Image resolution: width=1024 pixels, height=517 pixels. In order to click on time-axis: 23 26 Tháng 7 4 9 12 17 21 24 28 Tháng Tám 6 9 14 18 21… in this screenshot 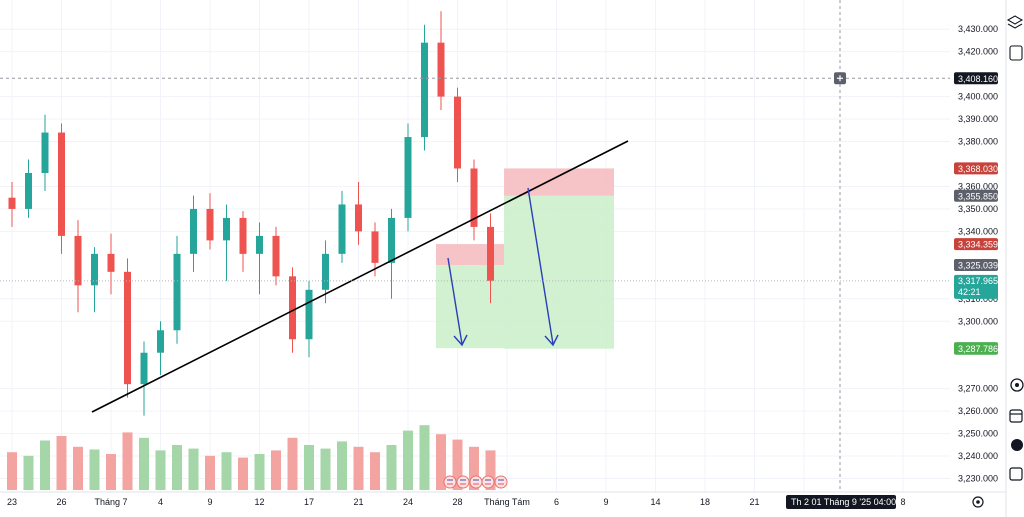, I will do `click(503, 504)`.